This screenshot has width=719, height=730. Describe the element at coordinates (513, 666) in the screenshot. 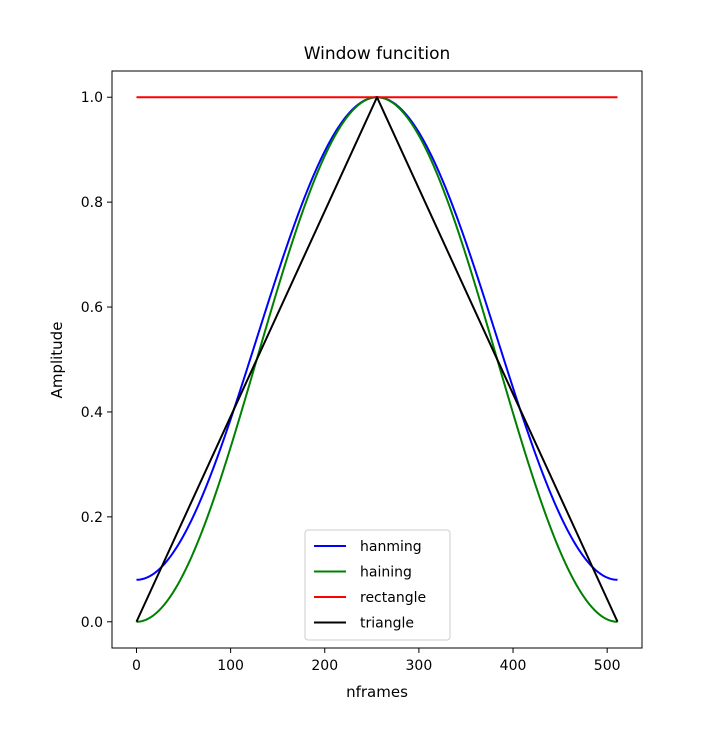

I see `x-tick-label: 400` at that location.